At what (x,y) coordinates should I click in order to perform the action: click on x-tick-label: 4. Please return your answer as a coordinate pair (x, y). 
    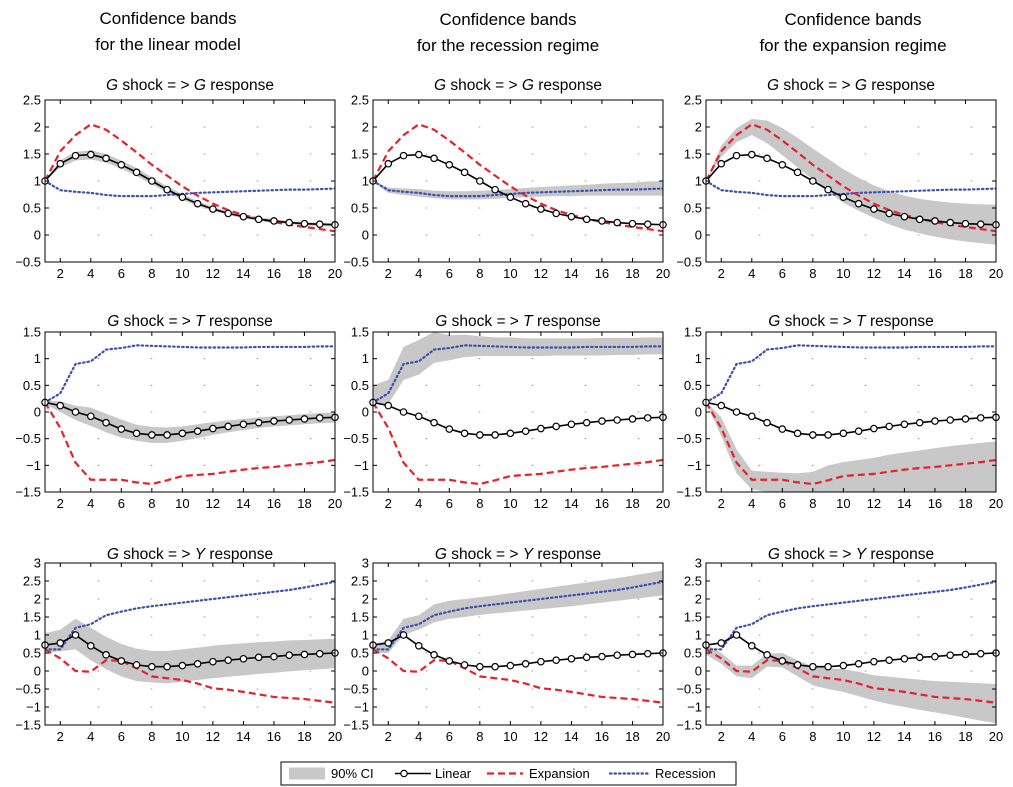
    Looking at the image, I should click on (418, 736).